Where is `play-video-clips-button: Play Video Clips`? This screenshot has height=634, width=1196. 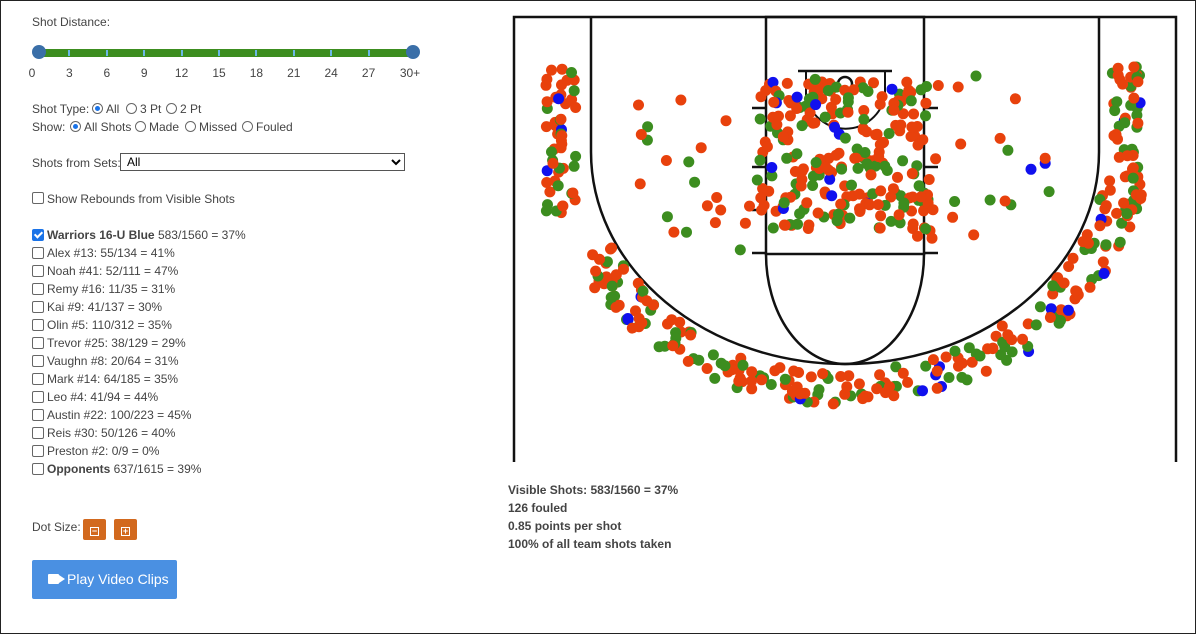 play-video-clips-button: Play Video Clips is located at coordinates (104, 579).